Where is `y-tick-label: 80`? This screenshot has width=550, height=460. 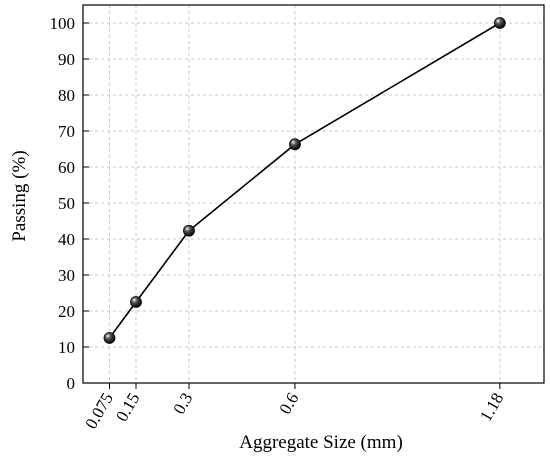
y-tick-label: 80 is located at coordinates (66, 95).